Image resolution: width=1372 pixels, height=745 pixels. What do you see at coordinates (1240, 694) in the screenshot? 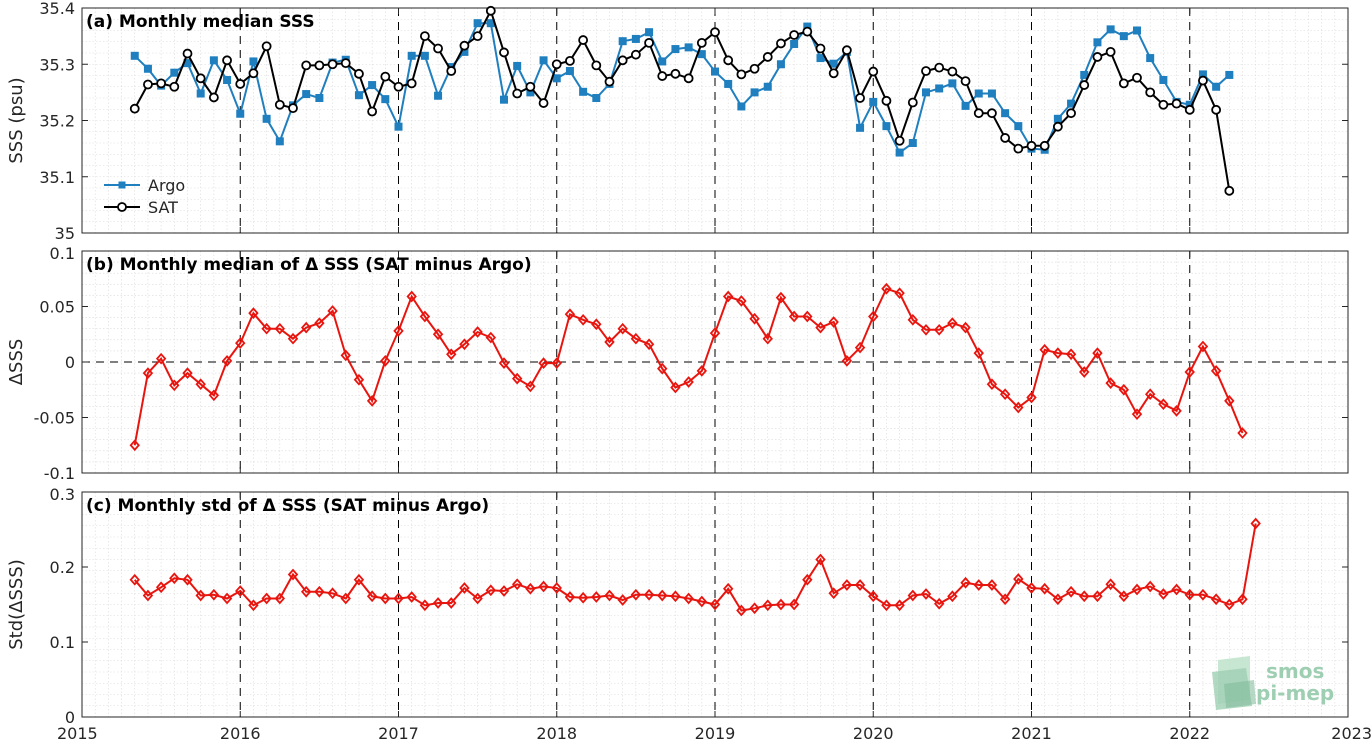
I see `logo-shape` at bounding box center [1240, 694].